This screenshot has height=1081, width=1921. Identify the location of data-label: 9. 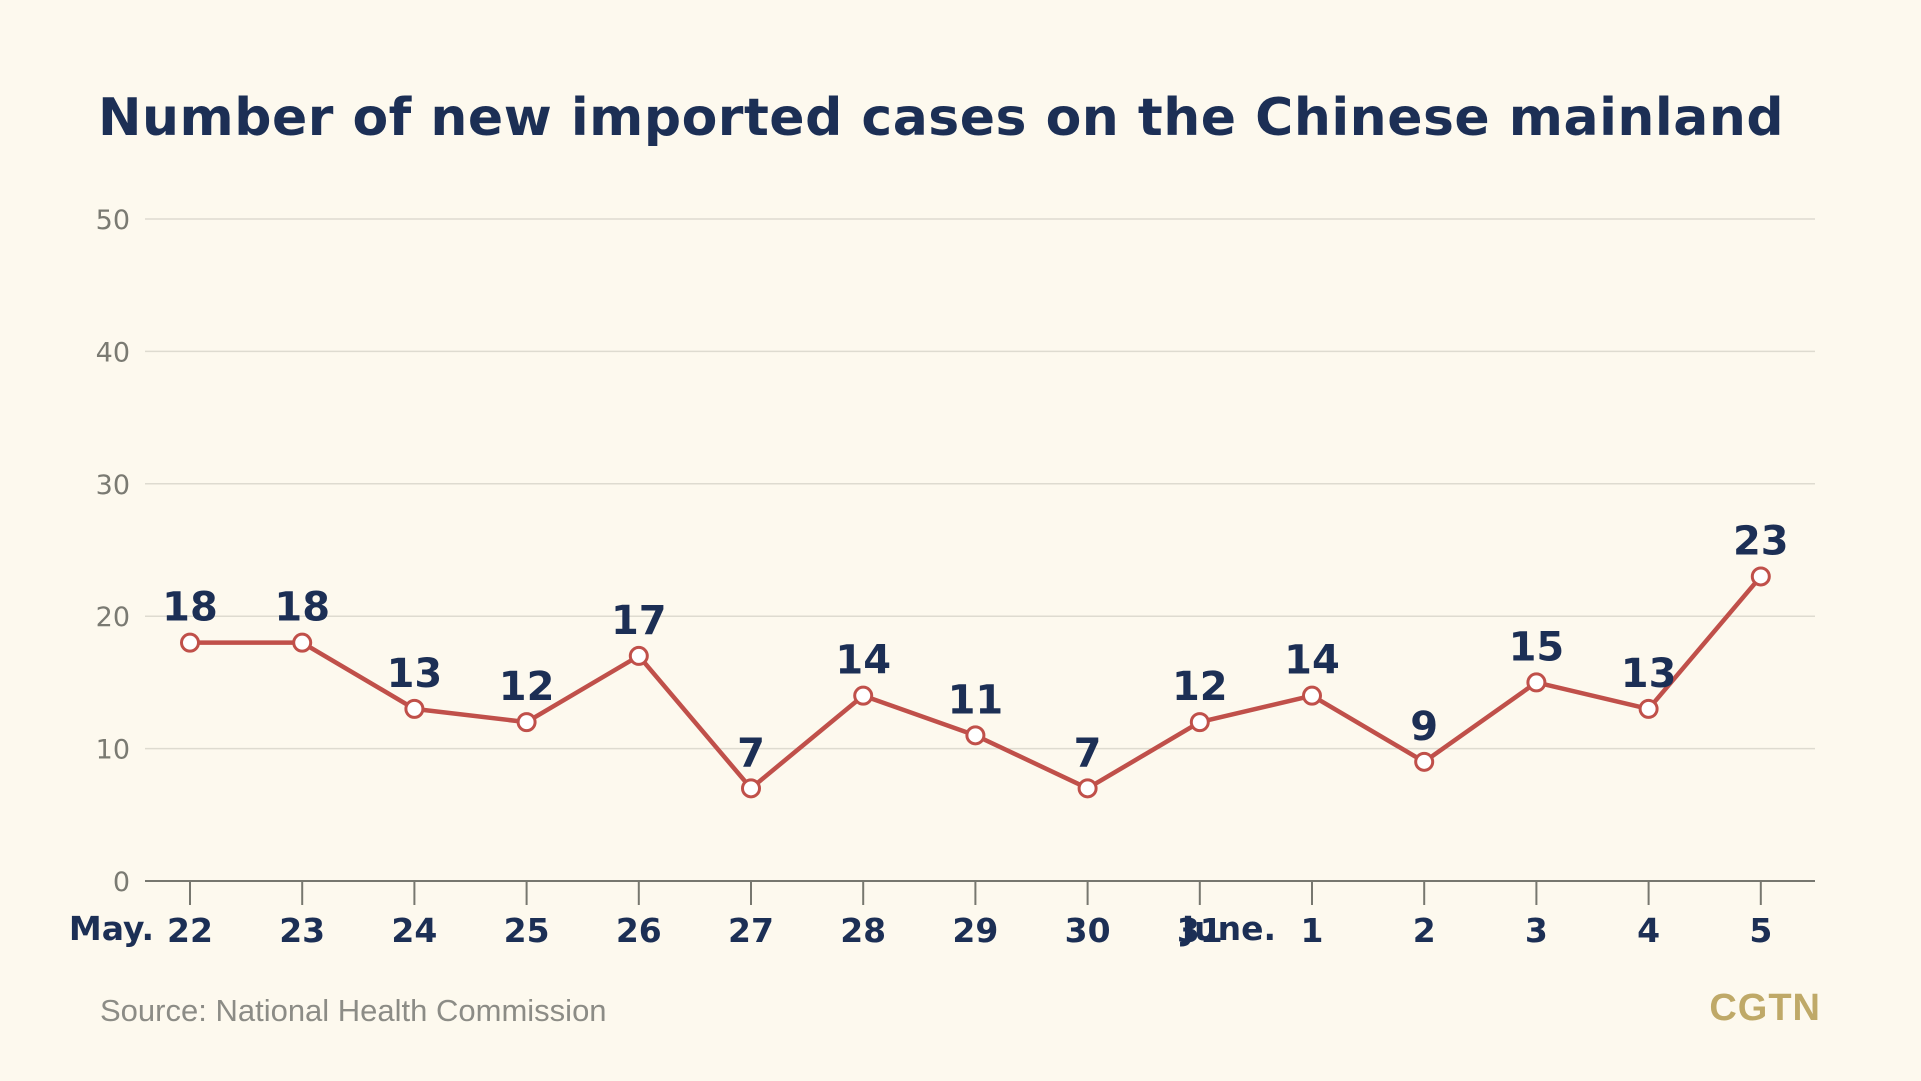
(1424, 727).